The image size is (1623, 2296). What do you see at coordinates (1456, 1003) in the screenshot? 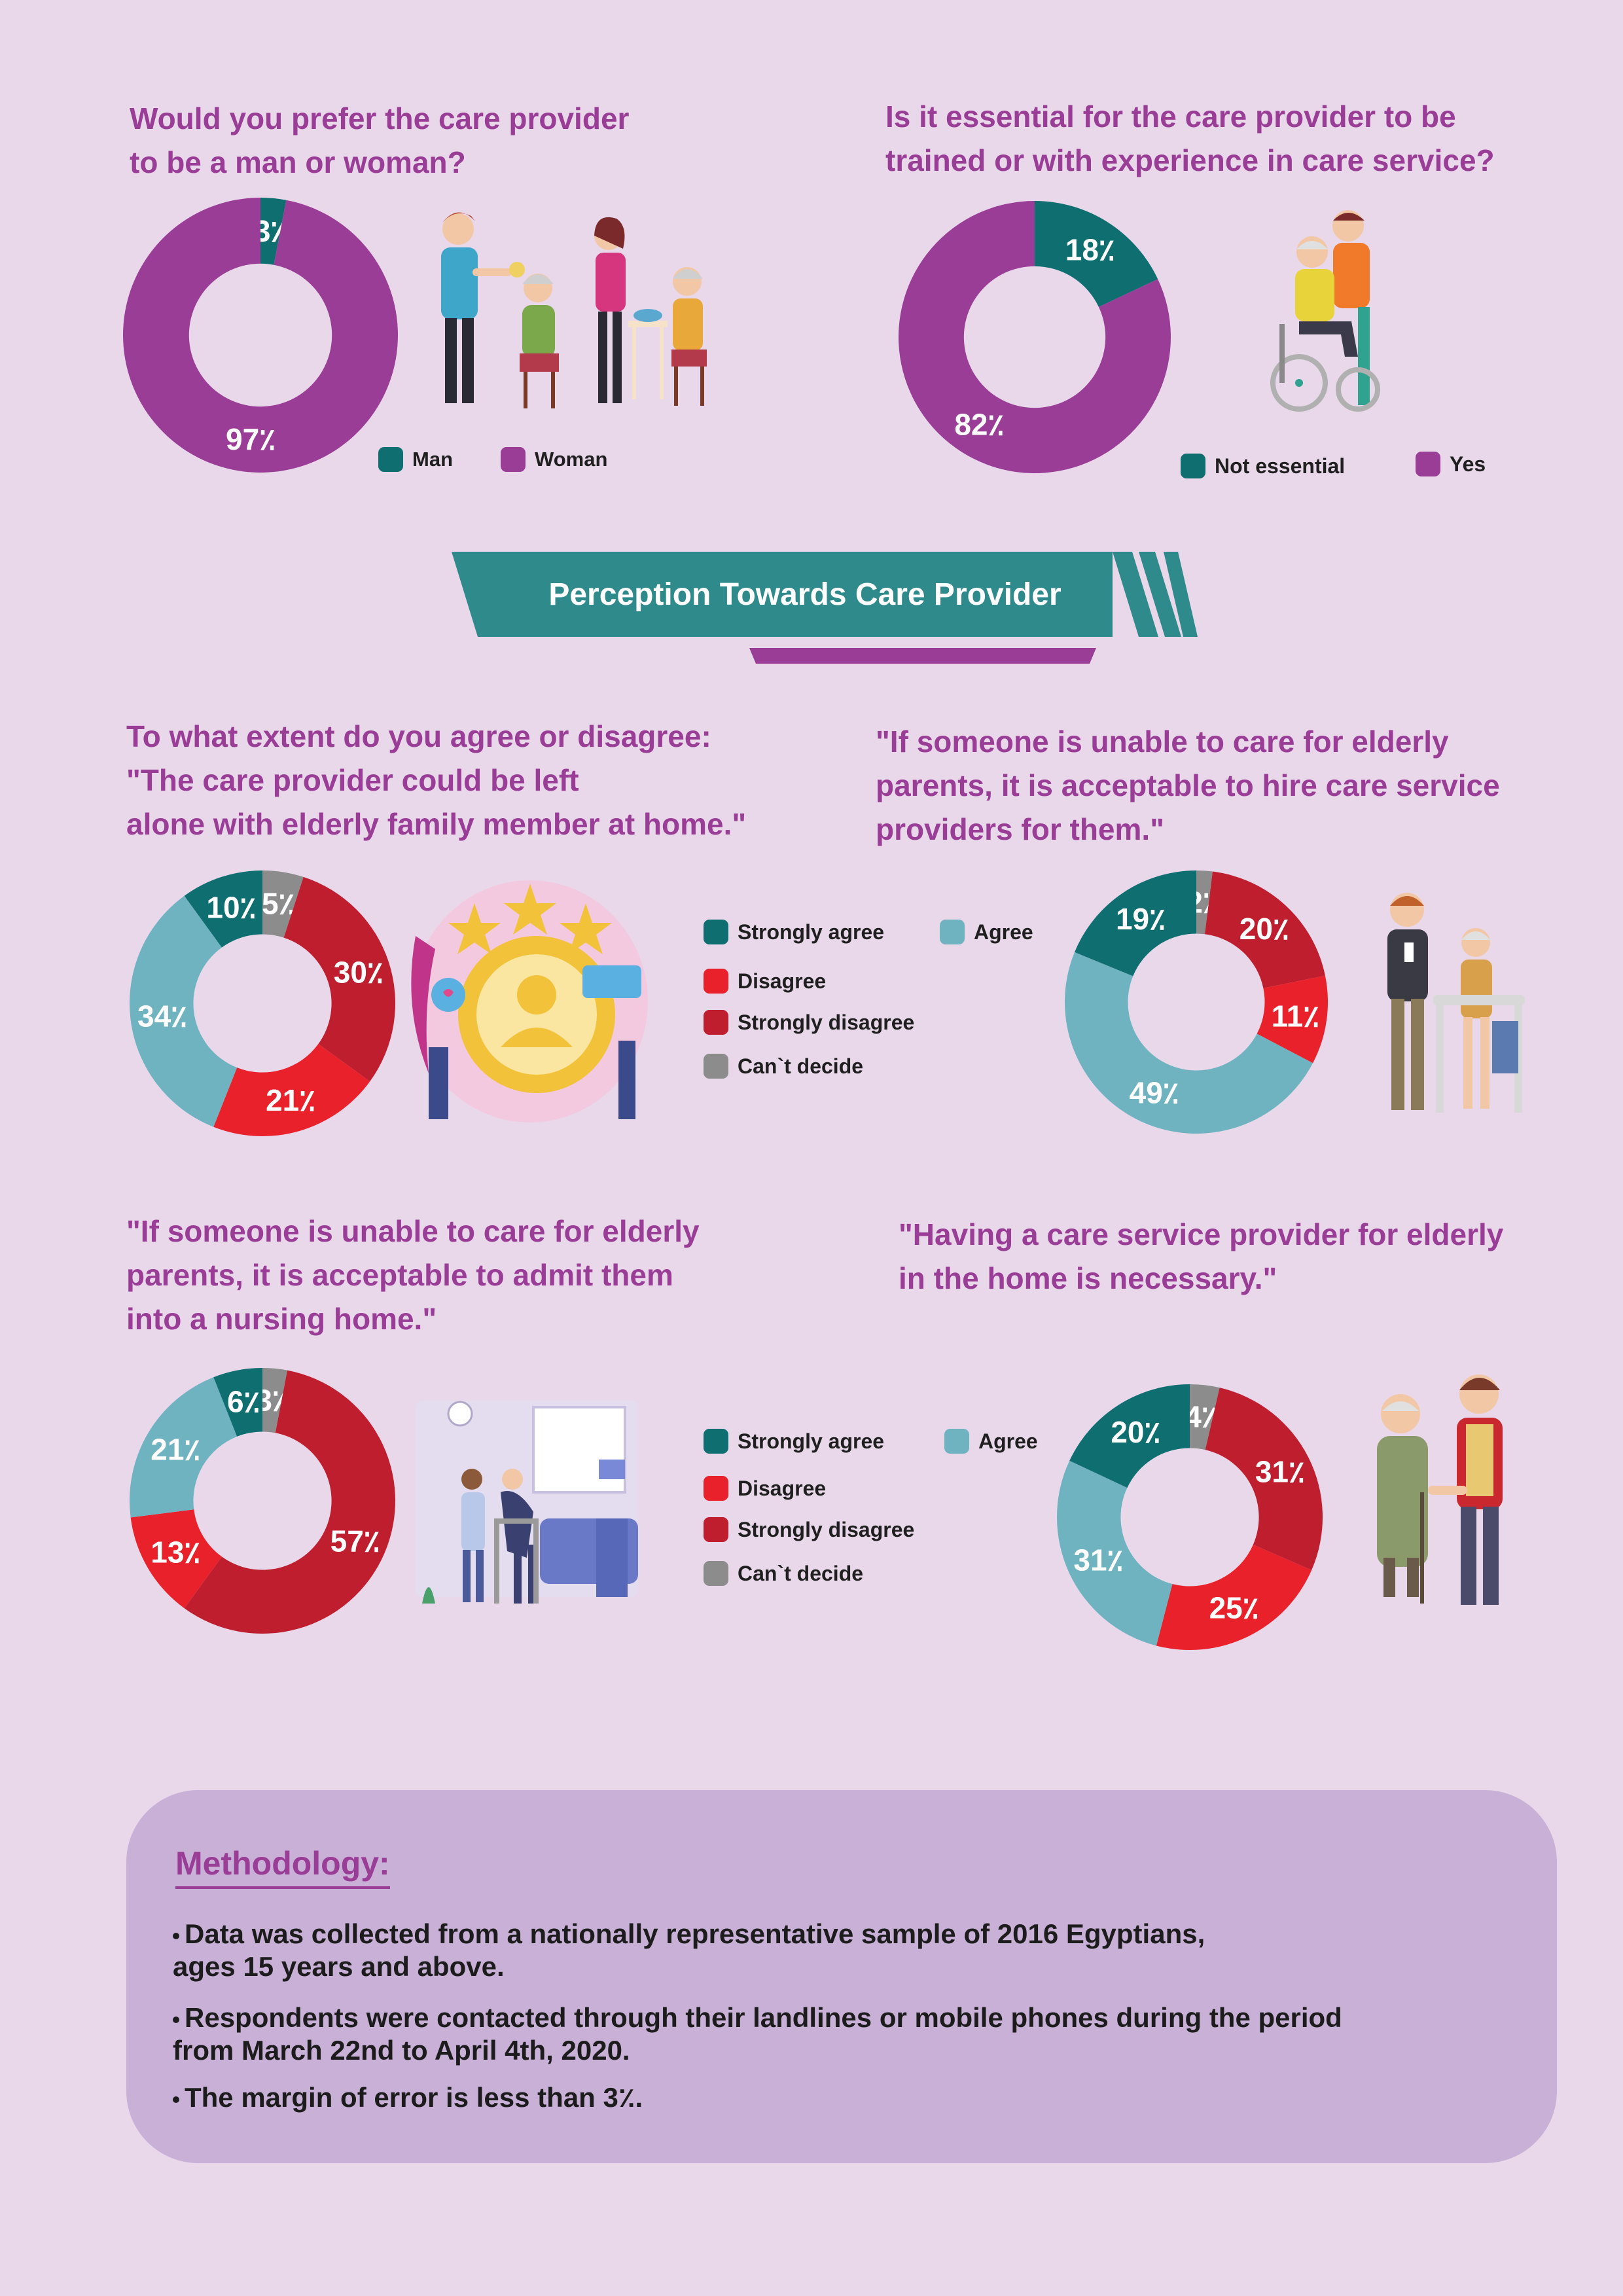
I see `caregiver-walker-illustration-icon` at bounding box center [1456, 1003].